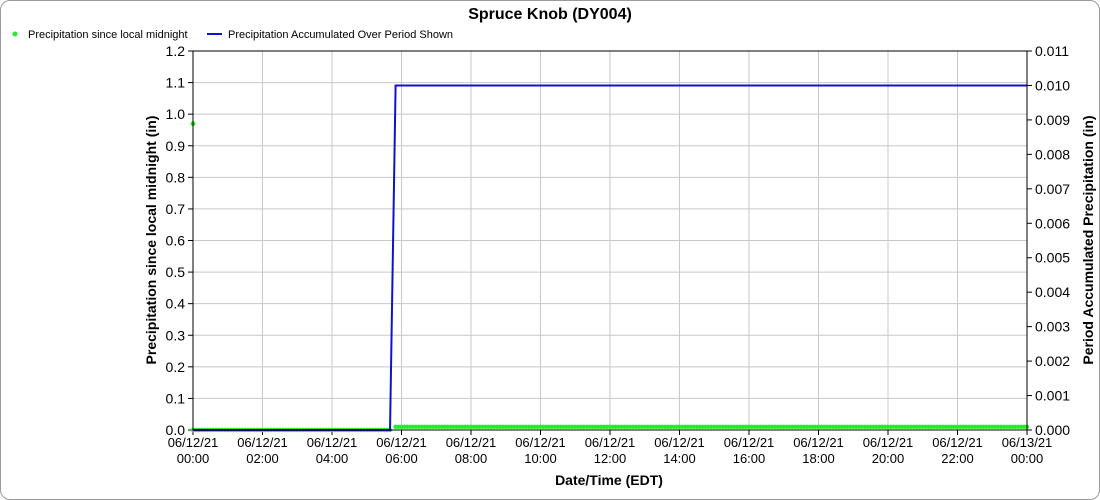 This screenshot has width=1100, height=500. Describe the element at coordinates (262, 458) in the screenshot. I see `x-tick-label-time: 02:00` at that location.